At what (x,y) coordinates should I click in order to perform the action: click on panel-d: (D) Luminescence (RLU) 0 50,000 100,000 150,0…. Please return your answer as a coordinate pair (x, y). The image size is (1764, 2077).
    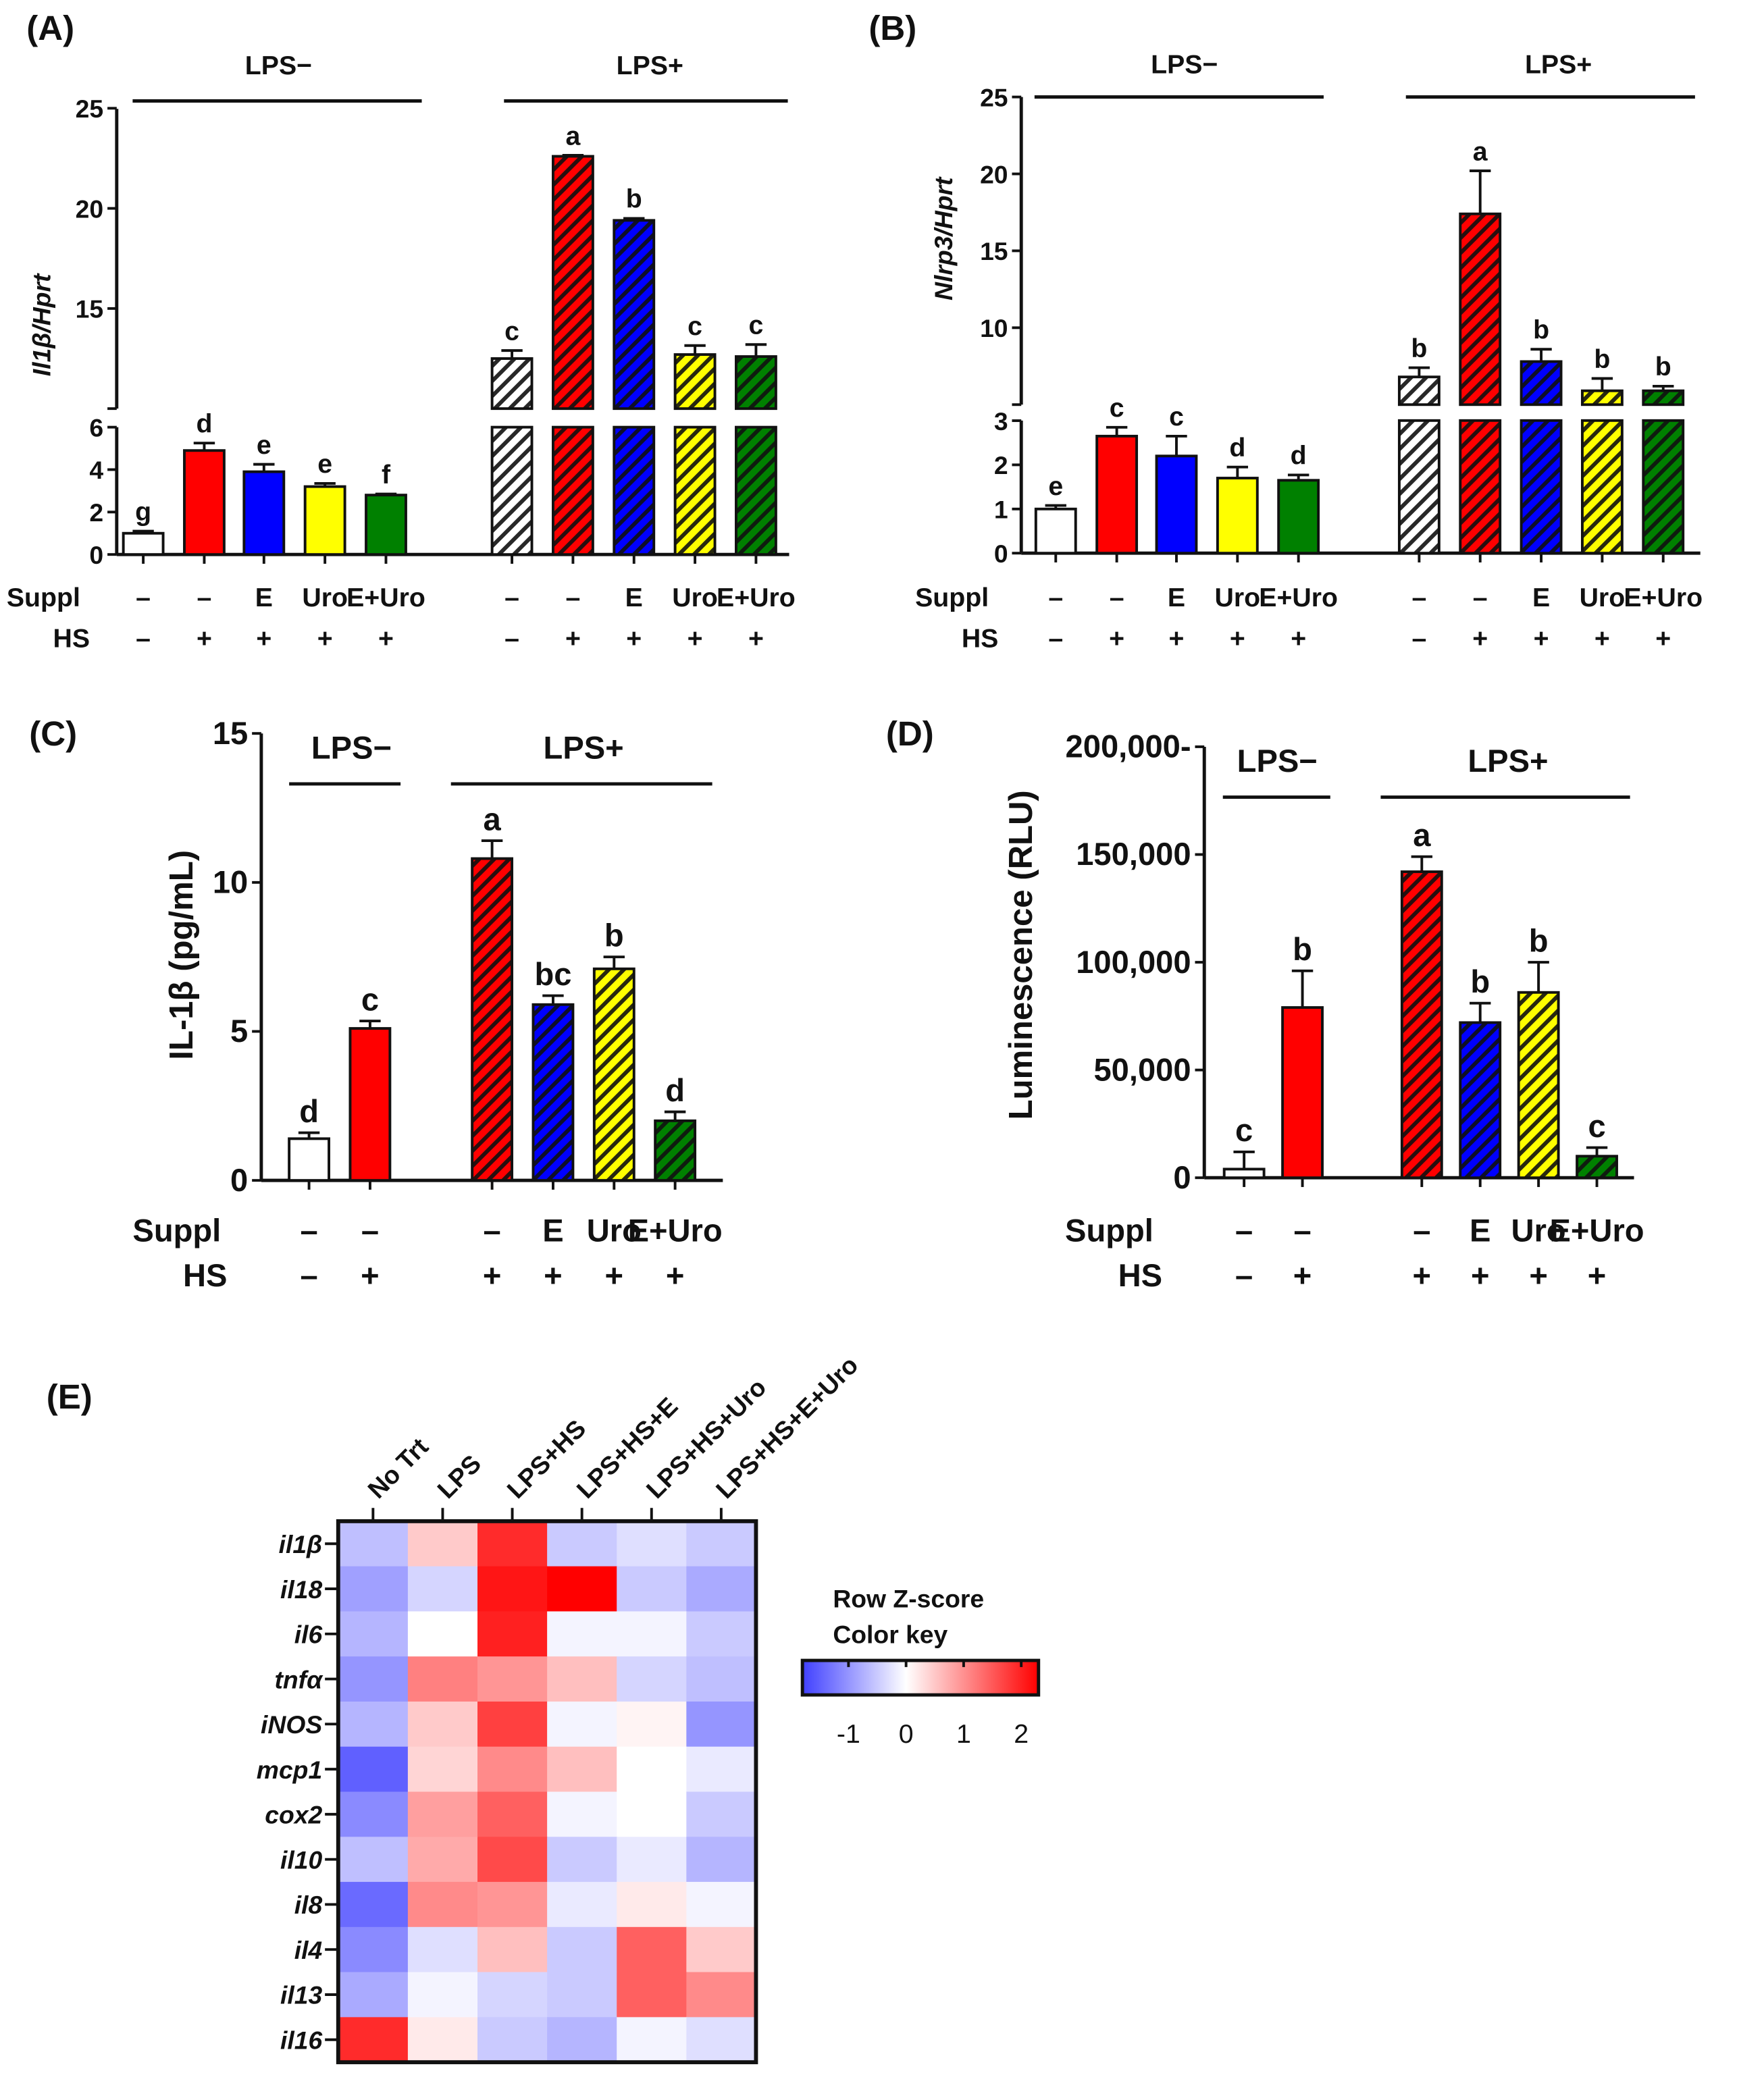
    Looking at the image, I should click on (1265, 1003).